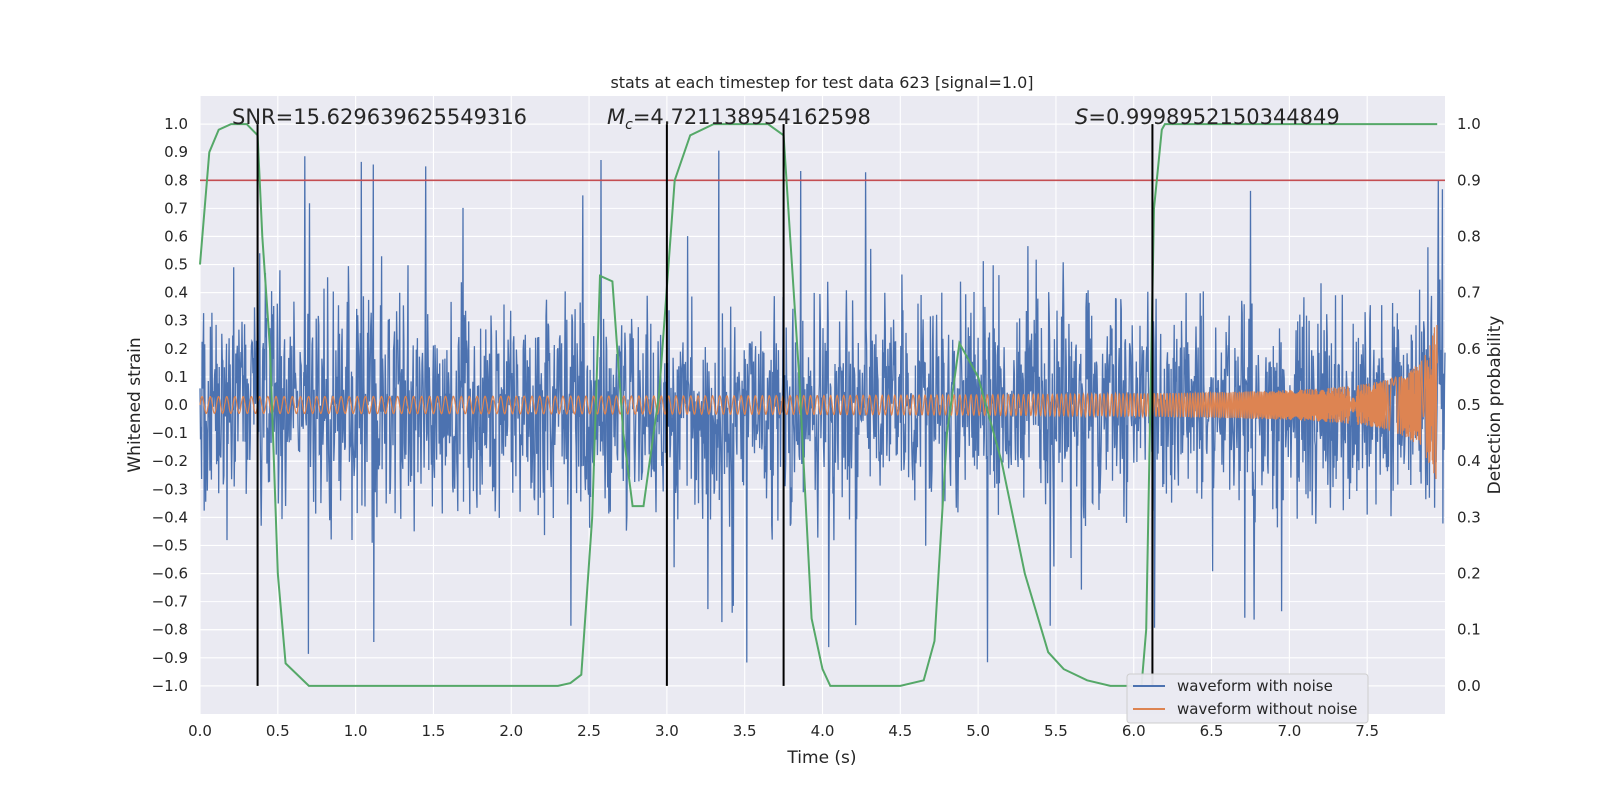  What do you see at coordinates (278, 731) in the screenshot?
I see `x-tick-label: 0.5` at bounding box center [278, 731].